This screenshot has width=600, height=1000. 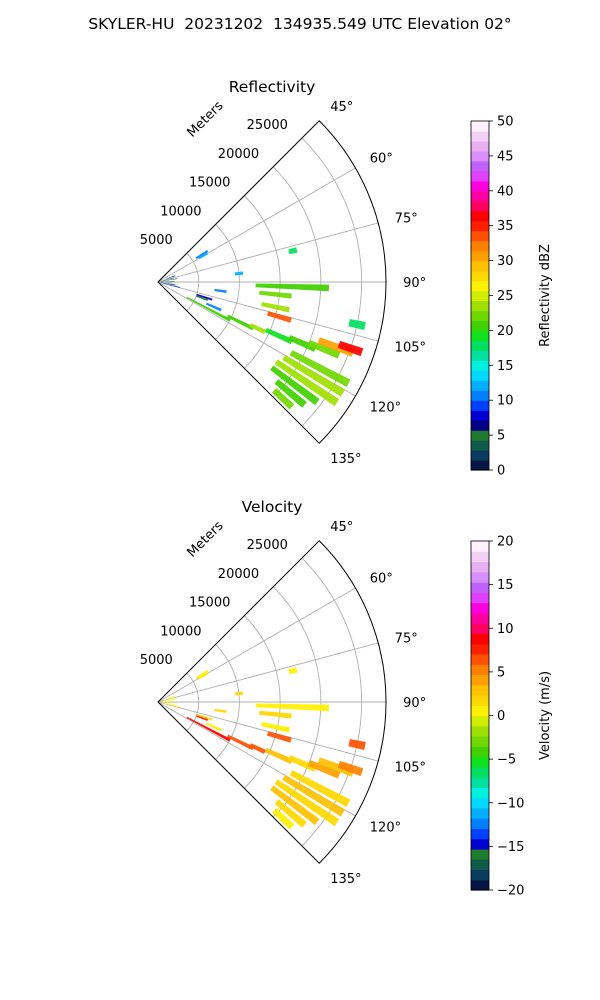 I want to click on range-tick-label: 5000, so click(x=156, y=660).